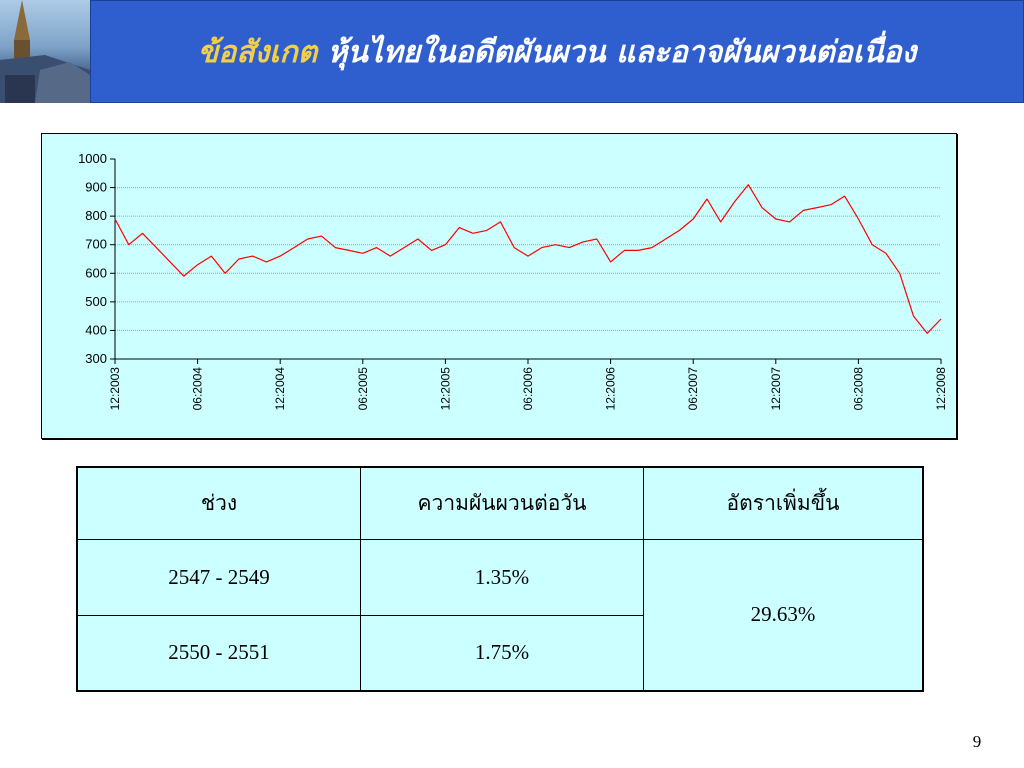 This screenshot has width=1024, height=768. Describe the element at coordinates (218, 577) in the screenshot. I see `row-period: 2547 - 2549` at that location.